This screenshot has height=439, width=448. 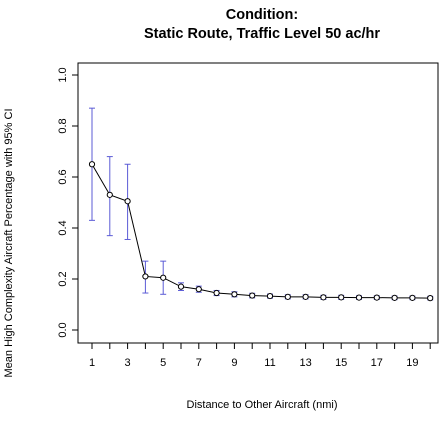 I want to click on x-tick-label: 15, so click(x=341, y=363).